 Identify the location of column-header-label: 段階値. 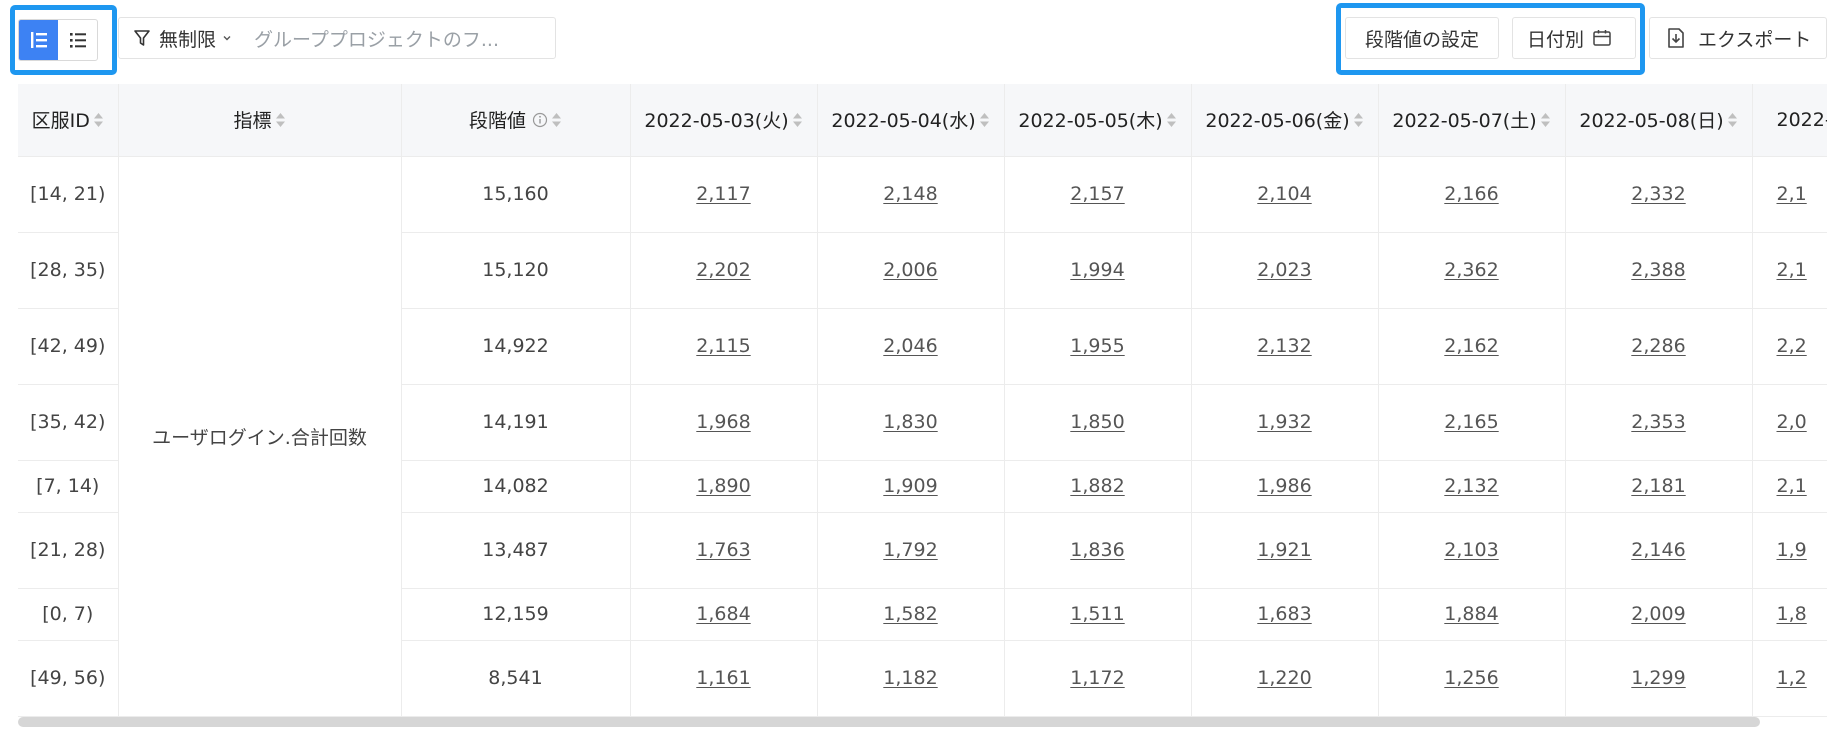
(497, 121).